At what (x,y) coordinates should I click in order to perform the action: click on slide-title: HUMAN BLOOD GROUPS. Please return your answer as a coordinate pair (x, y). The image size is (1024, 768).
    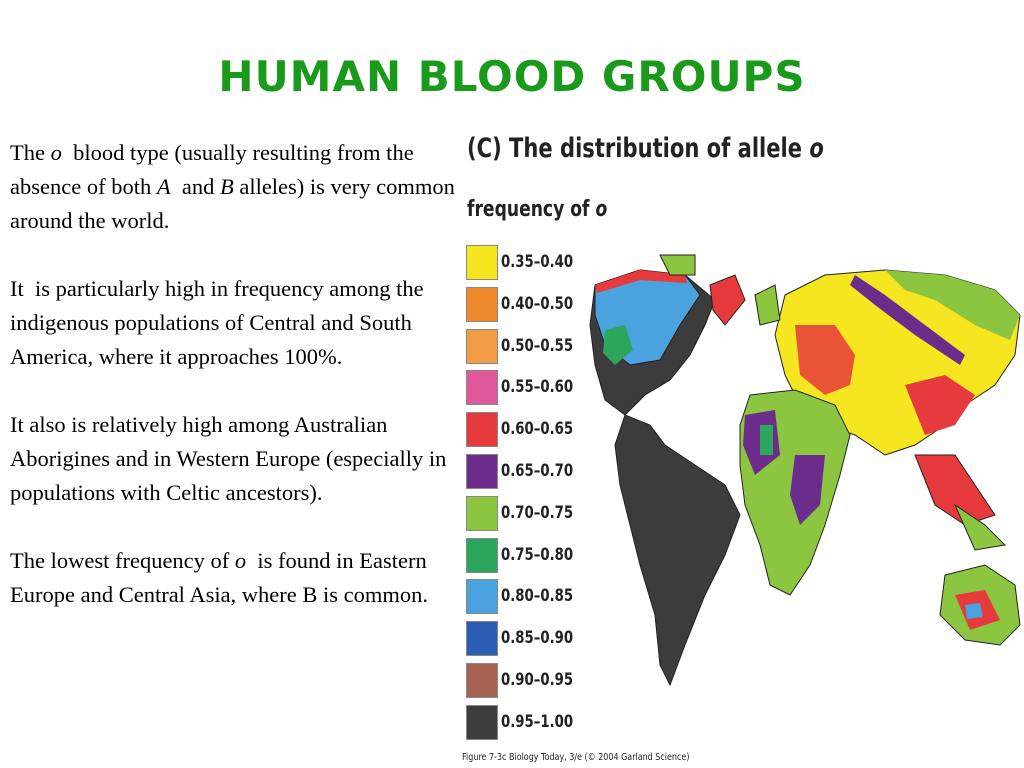
    Looking at the image, I should click on (512, 76).